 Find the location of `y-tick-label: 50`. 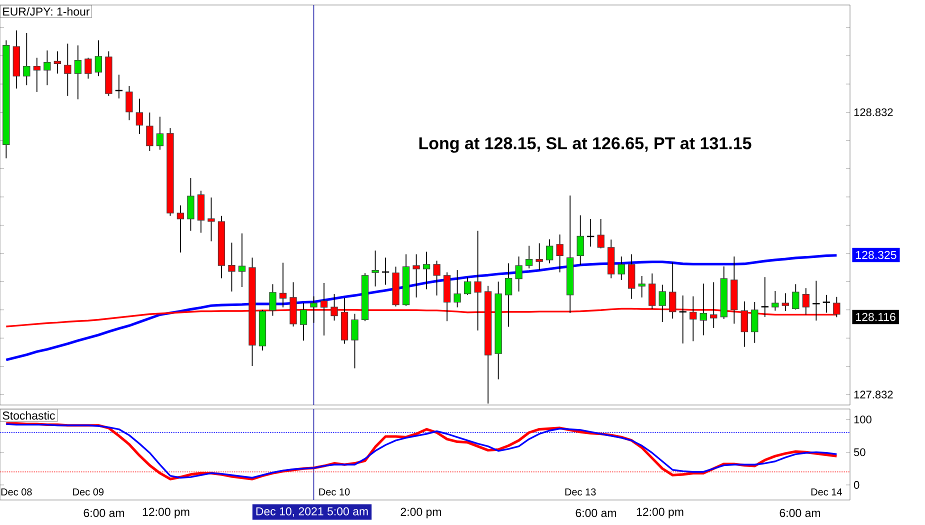

y-tick-label: 50 is located at coordinates (860, 452).